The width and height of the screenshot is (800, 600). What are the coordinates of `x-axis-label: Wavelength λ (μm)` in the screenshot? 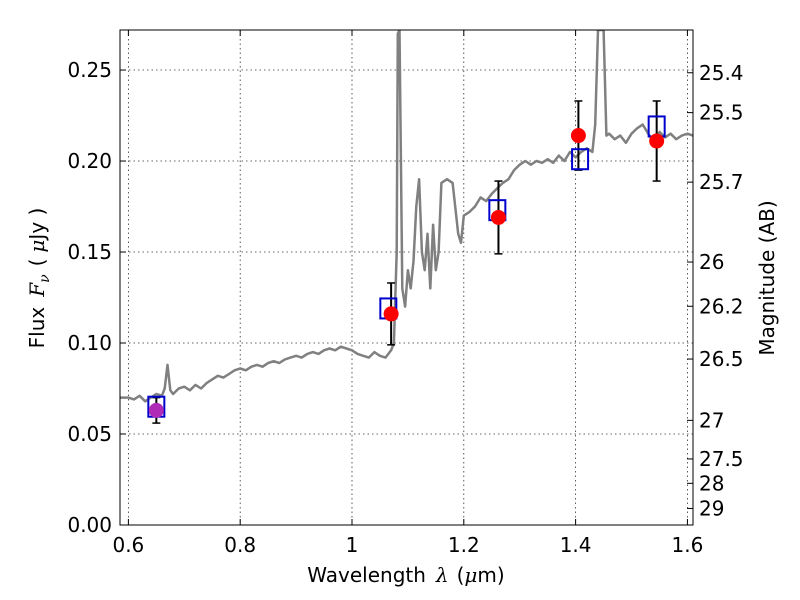 It's located at (405, 575).